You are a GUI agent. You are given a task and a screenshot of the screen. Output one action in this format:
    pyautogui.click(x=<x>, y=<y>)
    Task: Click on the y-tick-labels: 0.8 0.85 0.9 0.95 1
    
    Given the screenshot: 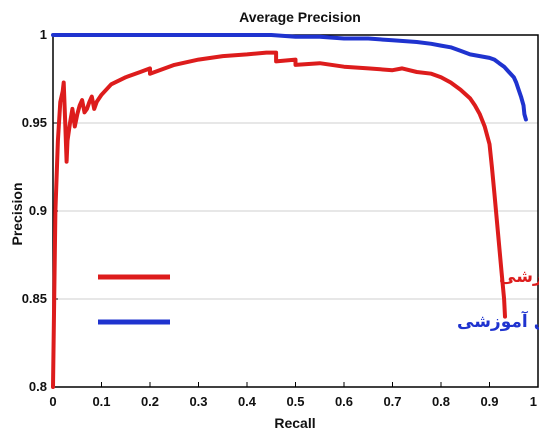 What is the action you would take?
    pyautogui.click(x=34, y=210)
    